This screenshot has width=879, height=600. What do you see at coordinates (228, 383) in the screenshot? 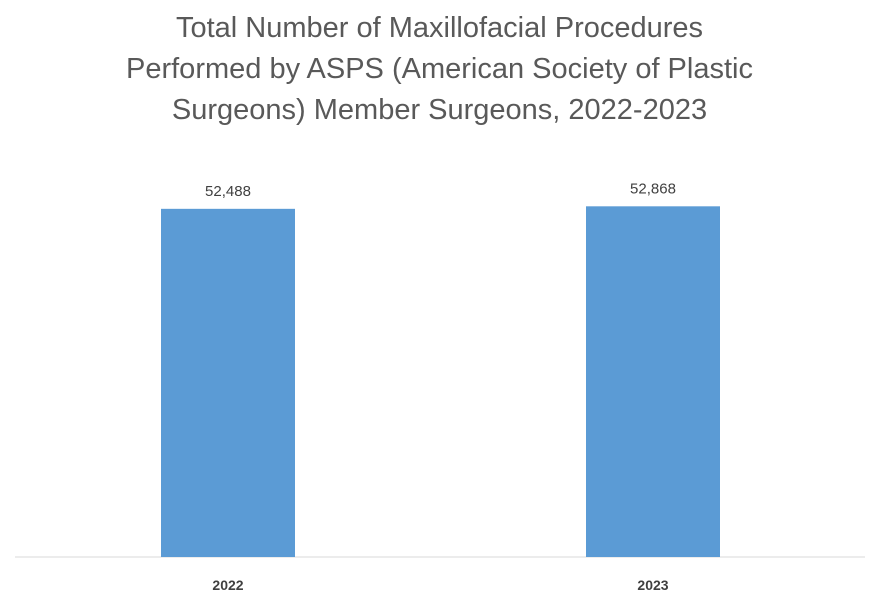
I see `bar-2022` at bounding box center [228, 383].